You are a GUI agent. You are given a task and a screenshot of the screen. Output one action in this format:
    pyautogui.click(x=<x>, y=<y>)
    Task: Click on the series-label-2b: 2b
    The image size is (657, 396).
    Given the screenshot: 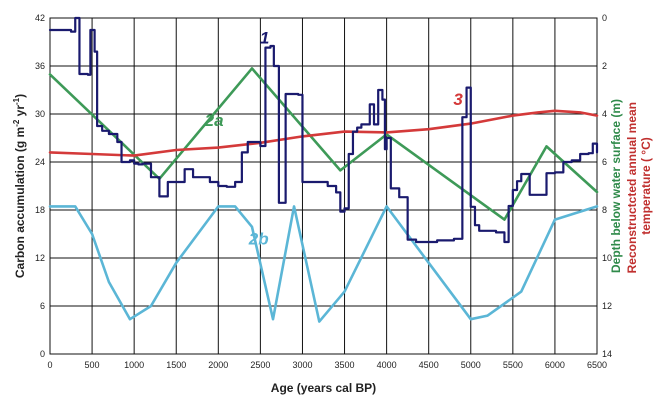 What is the action you would take?
    pyautogui.click(x=258, y=238)
    